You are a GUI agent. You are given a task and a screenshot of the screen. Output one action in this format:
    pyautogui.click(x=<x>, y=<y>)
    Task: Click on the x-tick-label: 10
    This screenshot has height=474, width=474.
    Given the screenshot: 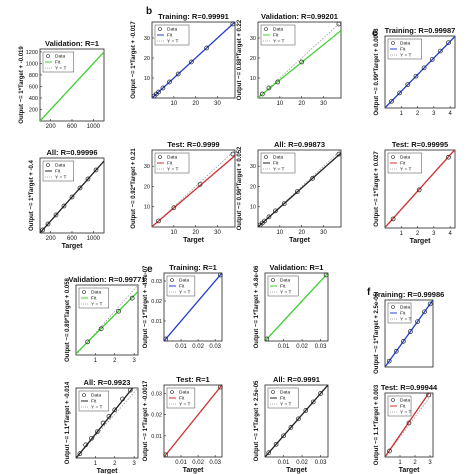 What is the action you would take?
    pyautogui.click(x=279, y=233)
    